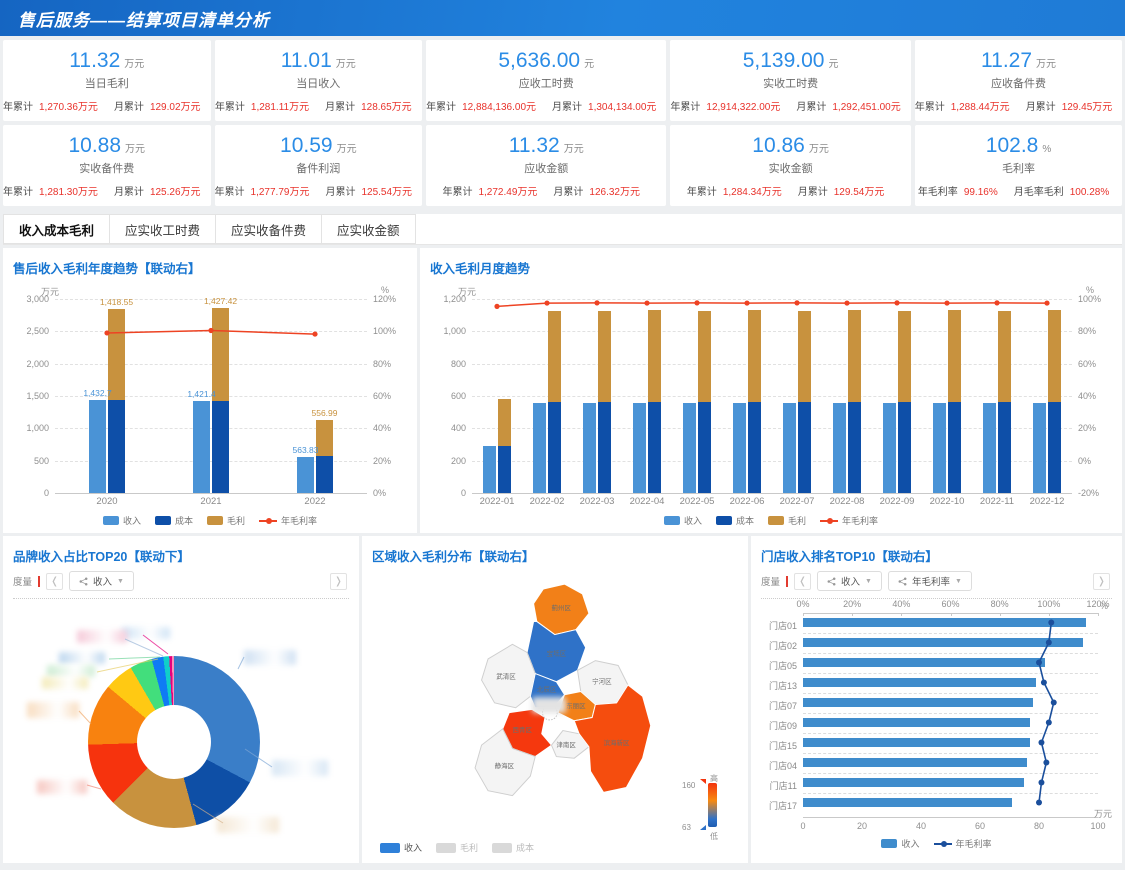 This screenshot has width=1125, height=870. I want to click on store-measure-selector: 度量 ❬ 收入 ▼ 年毛利率 ▼ ❭, so click(936, 581).